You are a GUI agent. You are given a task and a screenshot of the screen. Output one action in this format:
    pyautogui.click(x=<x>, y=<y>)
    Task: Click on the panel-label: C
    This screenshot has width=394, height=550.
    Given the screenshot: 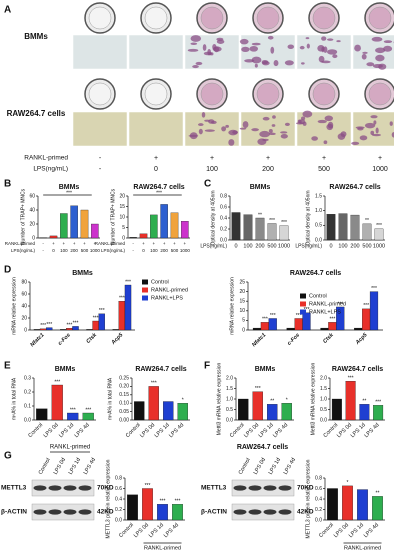 What is the action you would take?
    pyautogui.click(x=207, y=184)
    